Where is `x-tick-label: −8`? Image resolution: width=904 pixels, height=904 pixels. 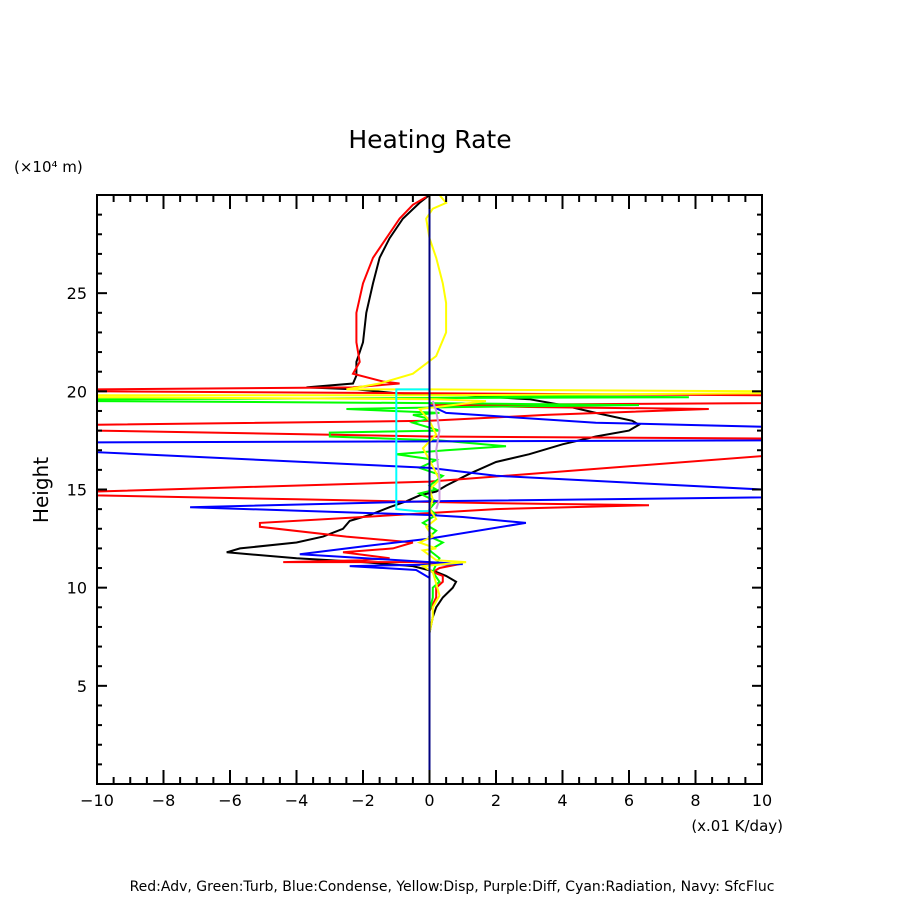 x-tick-label: −8 is located at coordinates (164, 800).